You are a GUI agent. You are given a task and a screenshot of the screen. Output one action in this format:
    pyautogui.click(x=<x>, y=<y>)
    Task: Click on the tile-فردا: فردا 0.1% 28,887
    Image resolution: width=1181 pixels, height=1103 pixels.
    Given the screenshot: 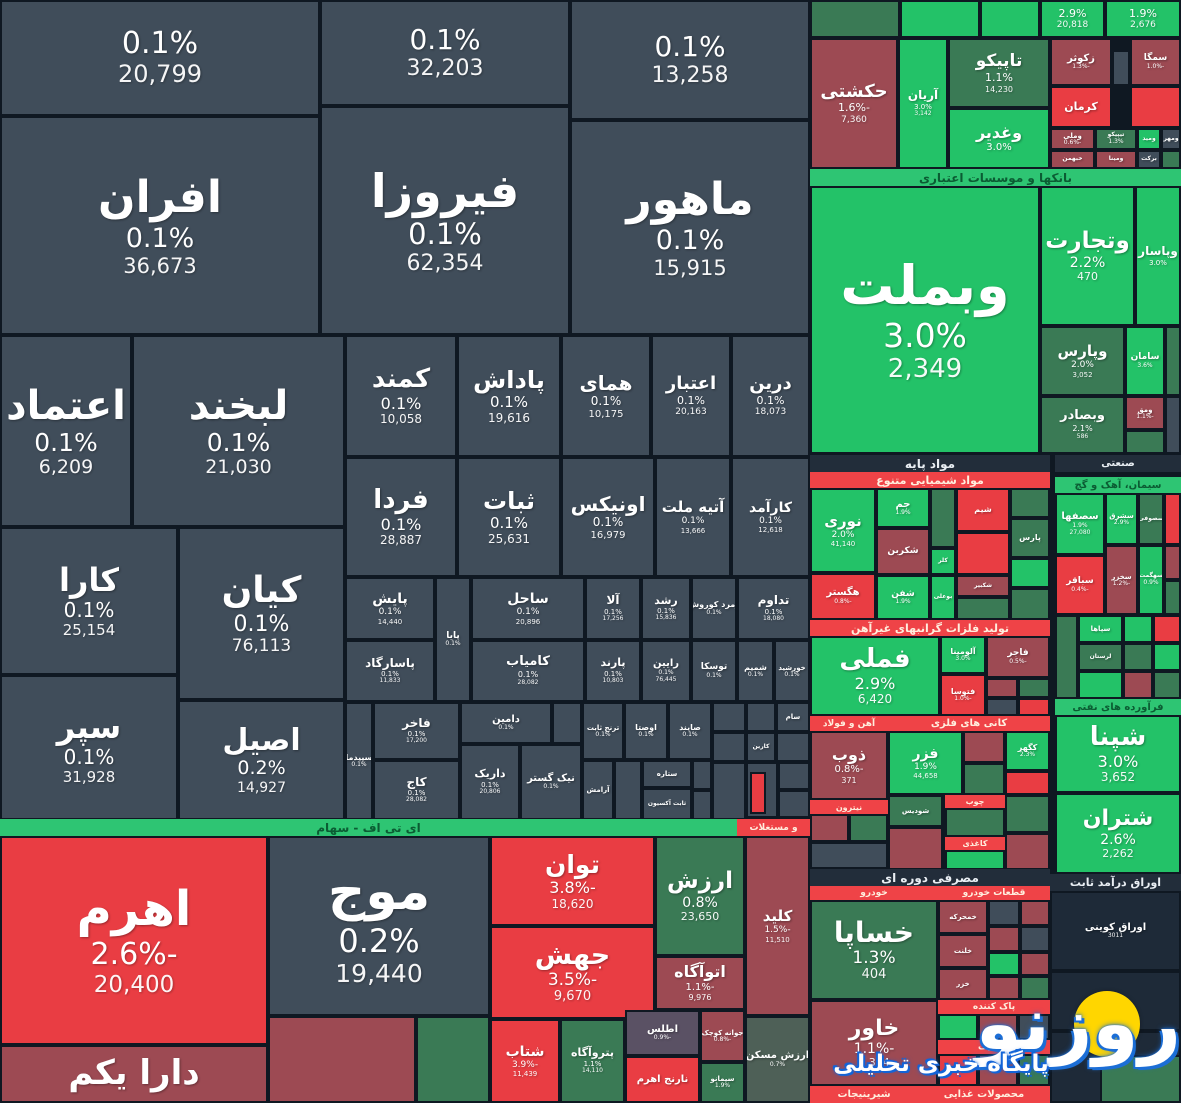 What is the action you would take?
    pyautogui.click(x=401, y=517)
    